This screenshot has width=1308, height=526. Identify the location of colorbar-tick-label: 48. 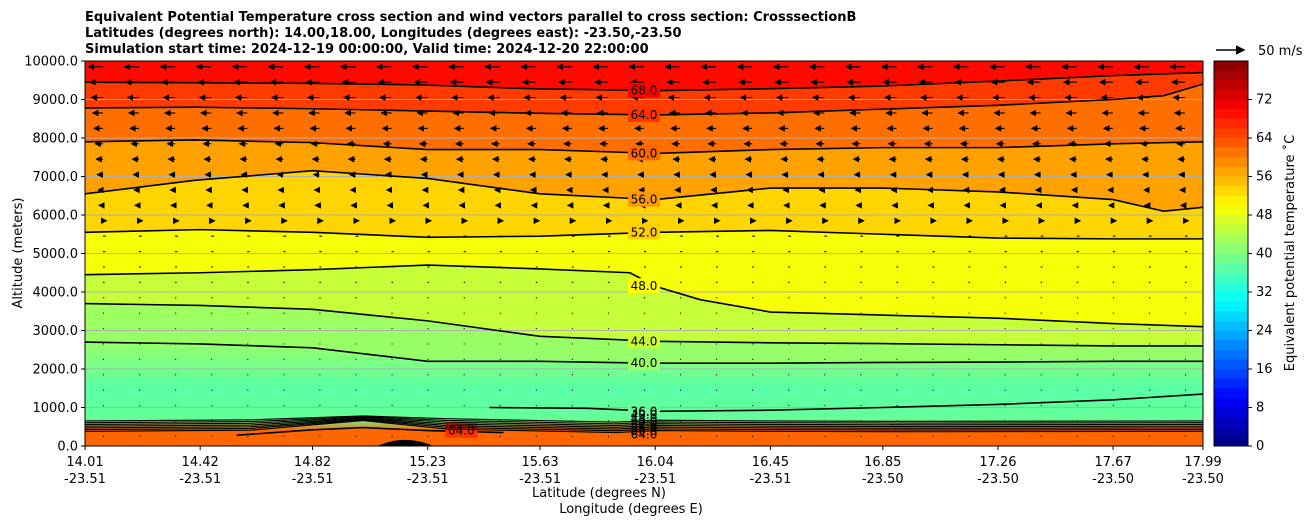
(1264, 215).